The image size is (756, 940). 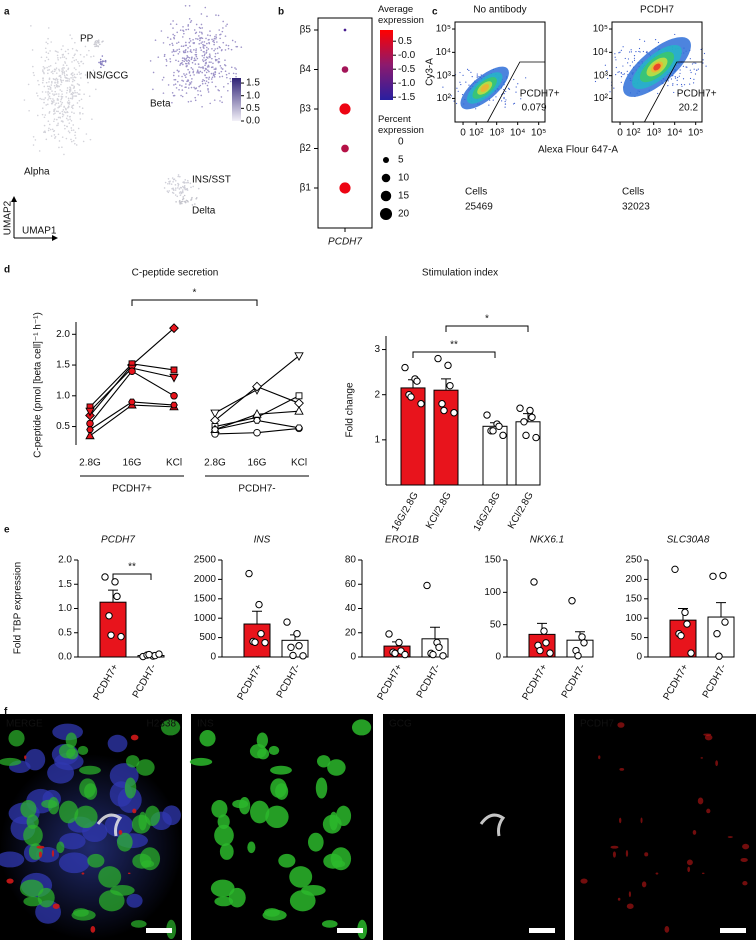 I want to click on plot-title: No antibody, so click(x=499, y=10).